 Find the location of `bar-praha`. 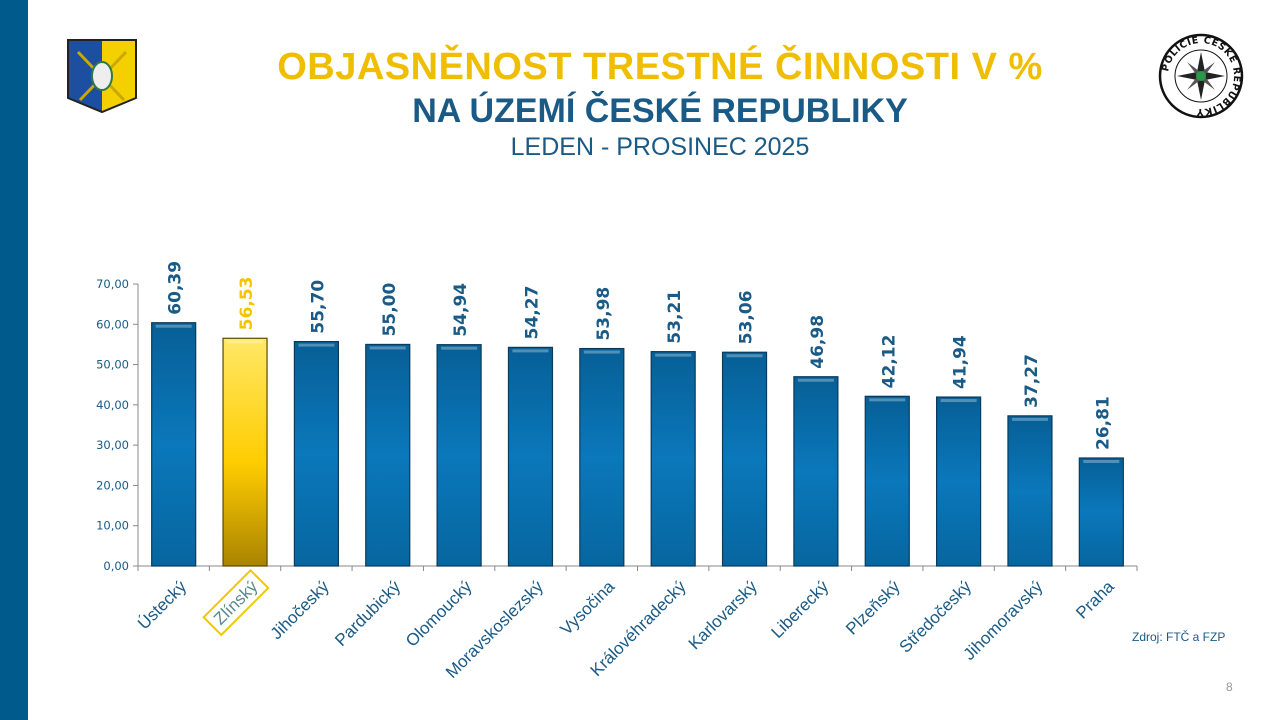

bar-praha is located at coordinates (1101, 512).